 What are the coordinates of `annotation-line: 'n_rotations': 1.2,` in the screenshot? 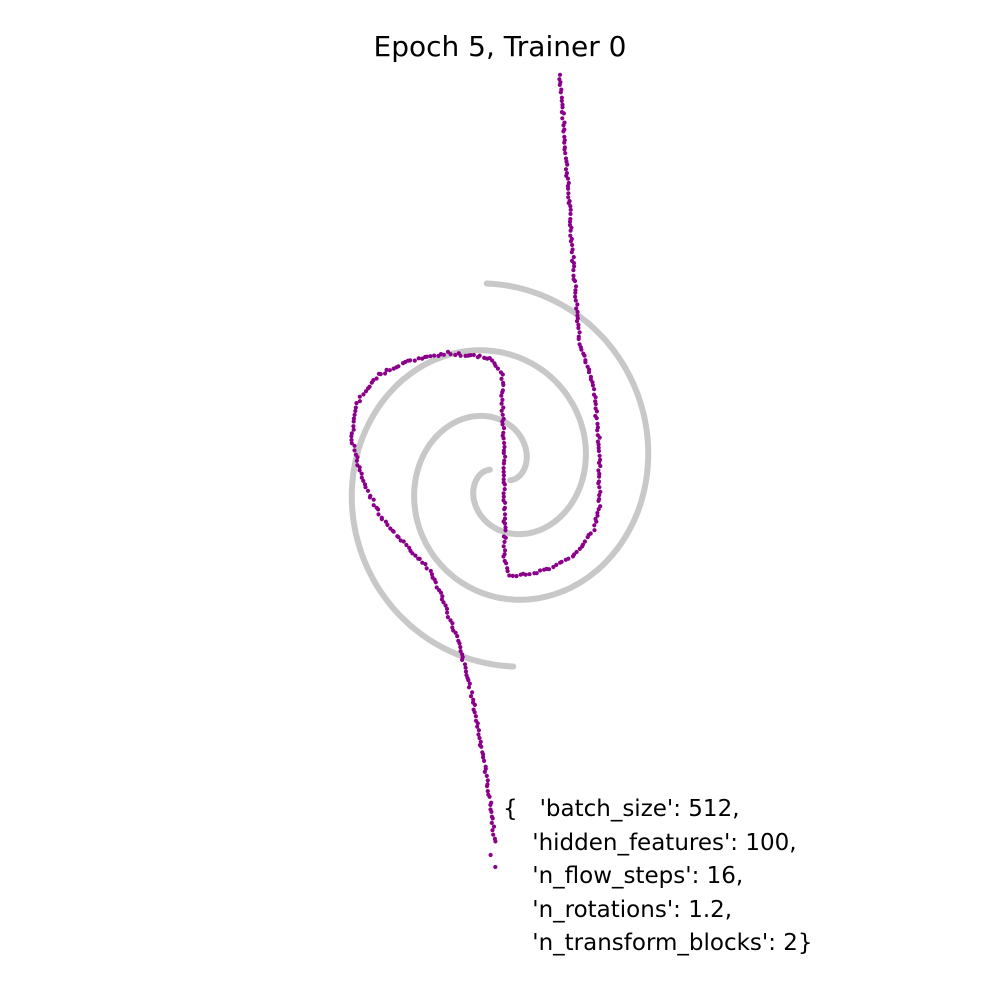 It's located at (617, 910).